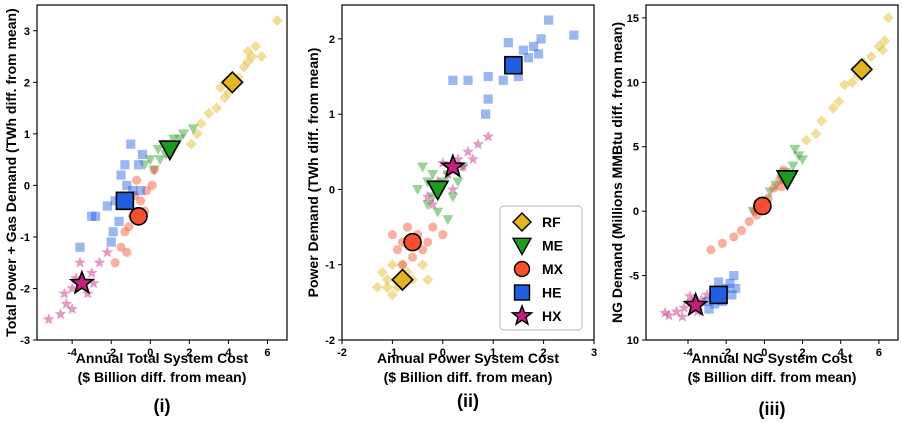 Image resolution: width=902 pixels, height=424 pixels. I want to click on x-tick-label: -4, so click(688, 353).